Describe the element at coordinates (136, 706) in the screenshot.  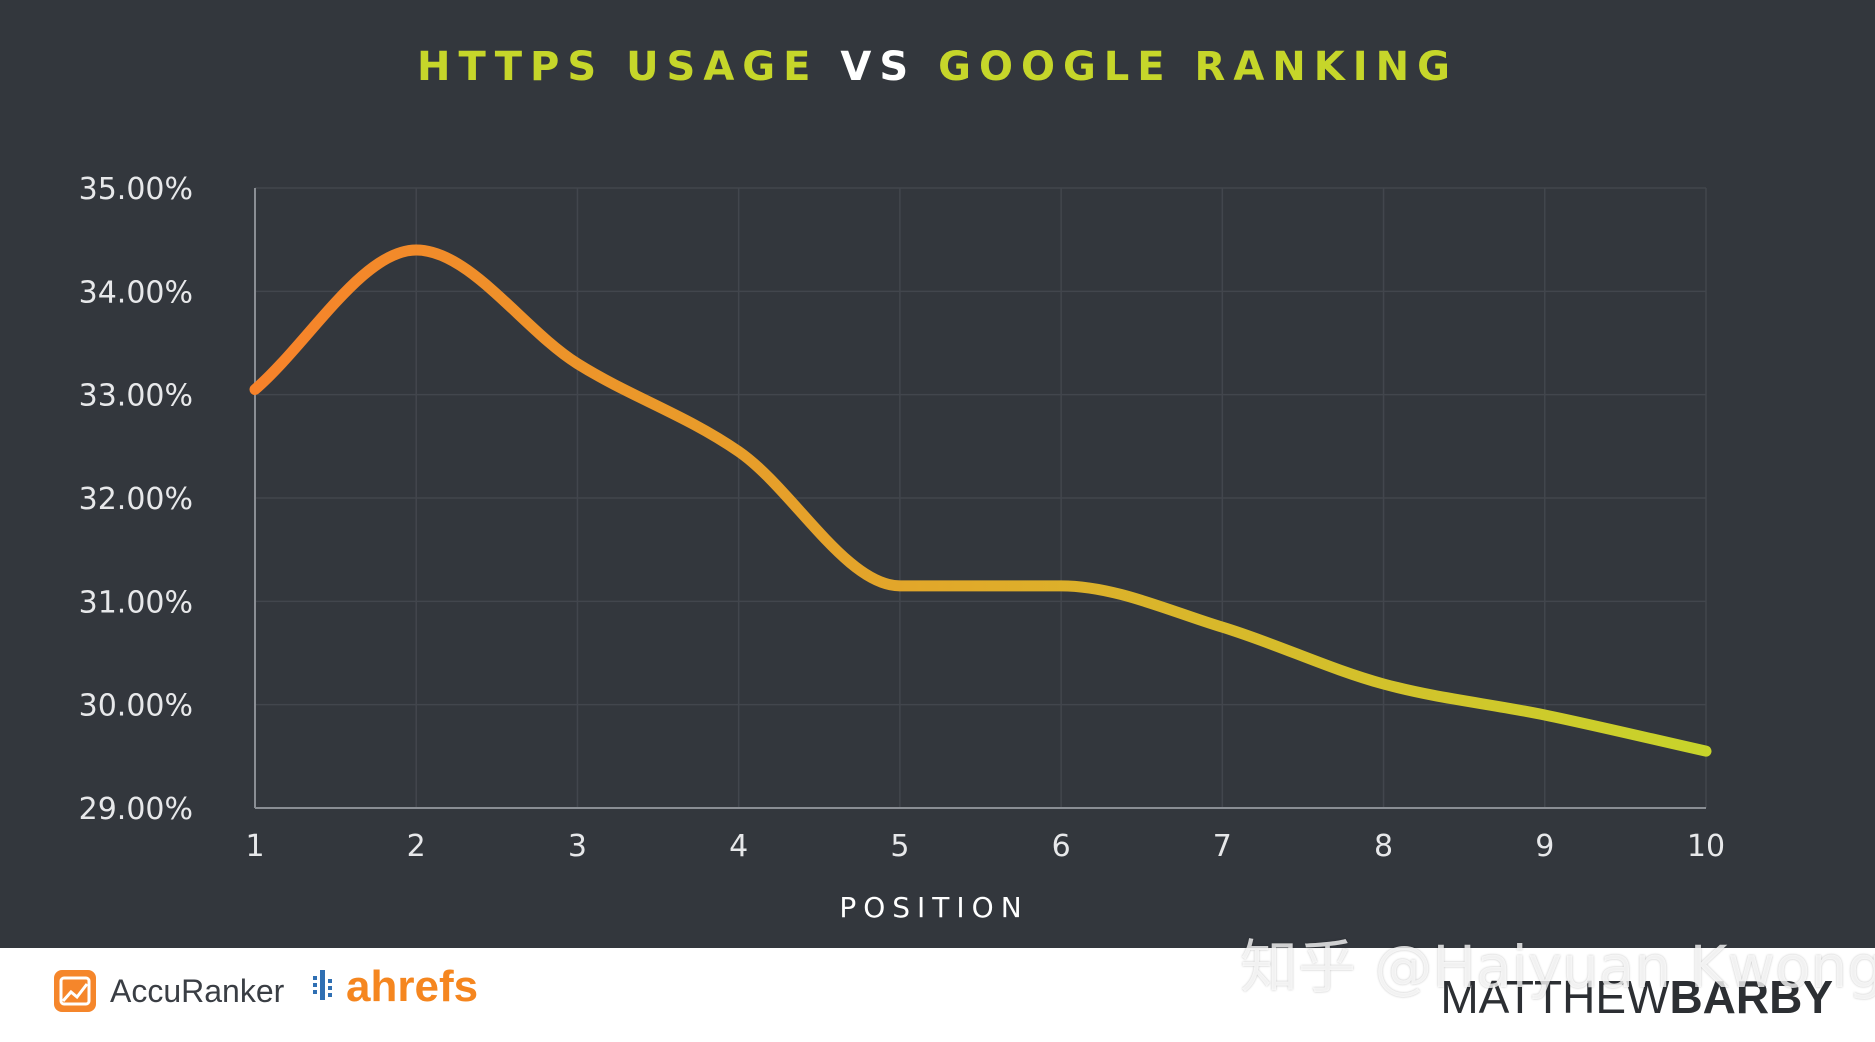
I see `y-tick-label: 30.00%` at that location.